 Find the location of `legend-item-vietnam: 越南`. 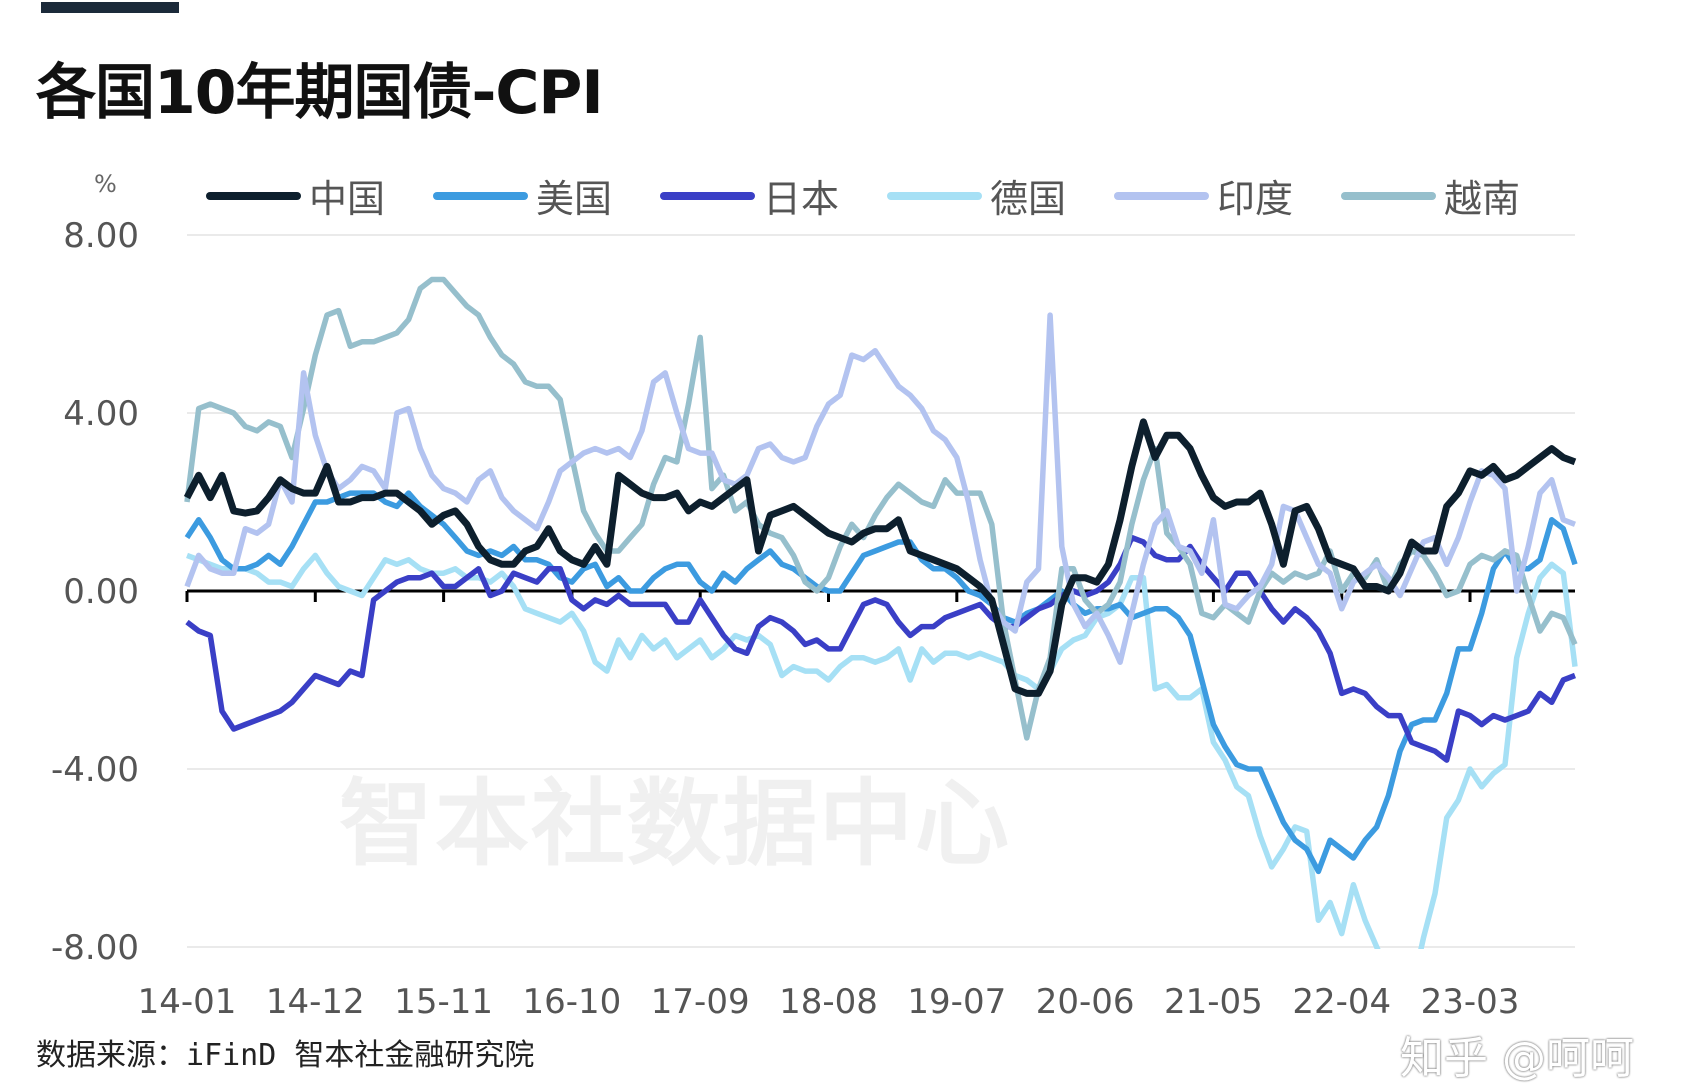

legend-item-vietnam: 越南 is located at coordinates (1454, 195).